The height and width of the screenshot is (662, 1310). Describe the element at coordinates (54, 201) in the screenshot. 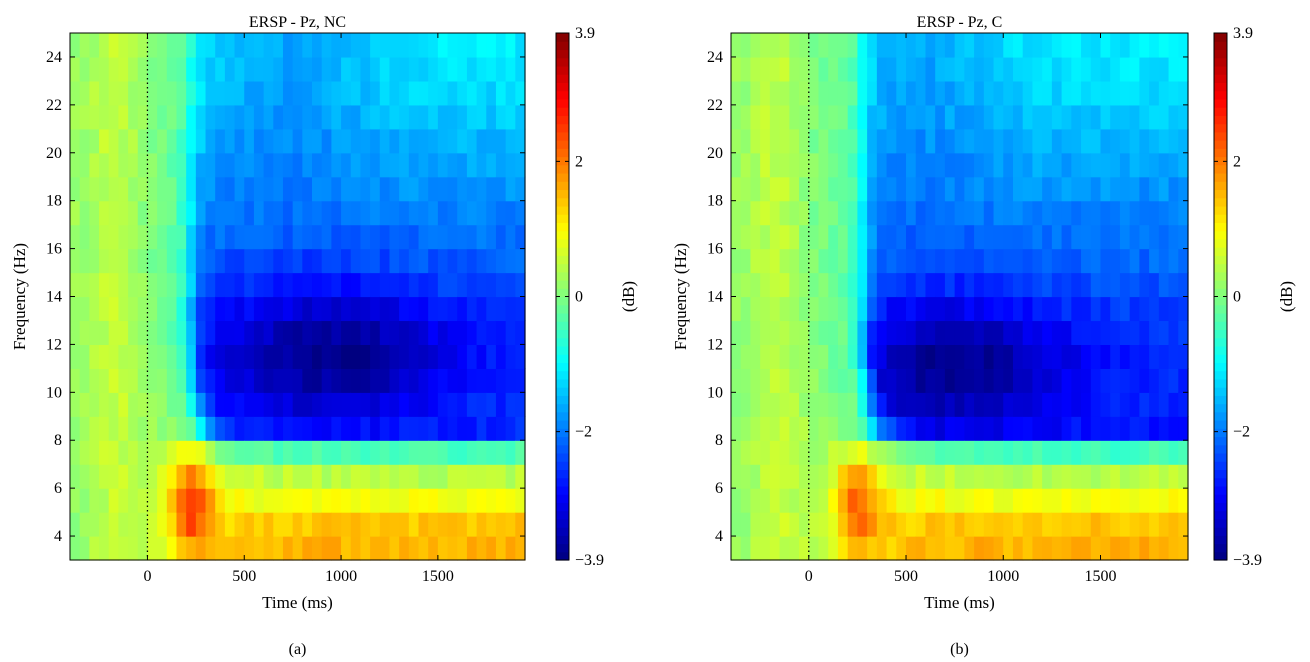

I see `y-tick-label: 18` at that location.